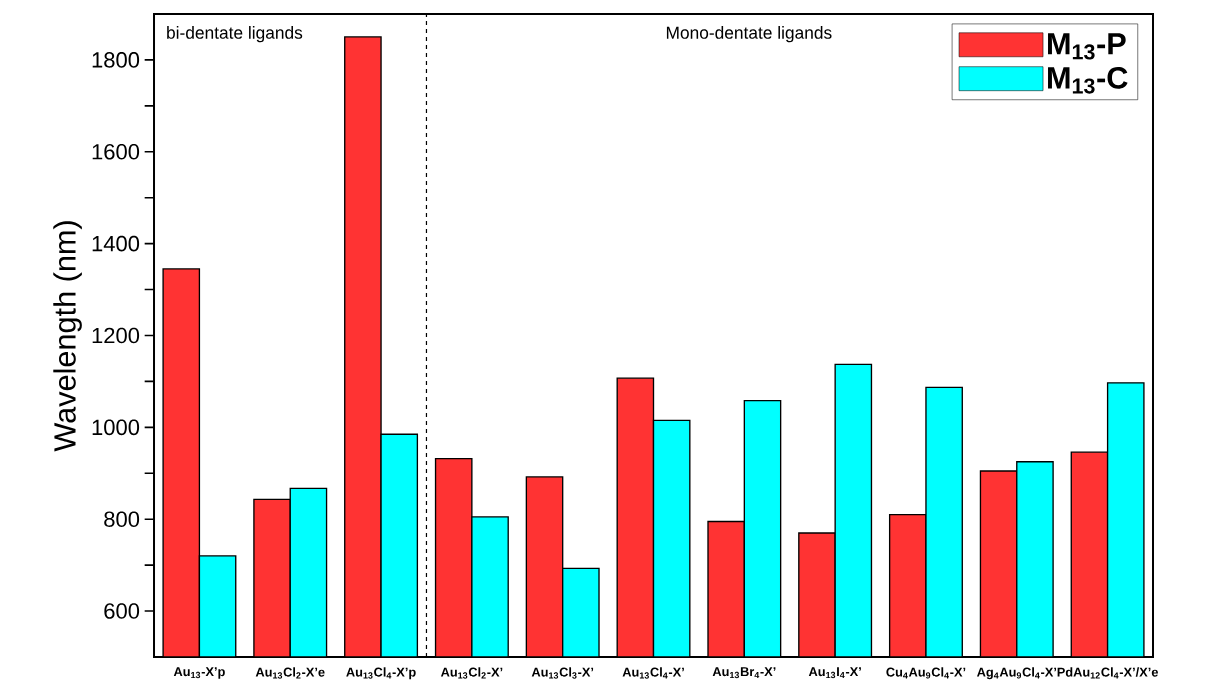 The width and height of the screenshot is (1223, 684). What do you see at coordinates (1087, 46) in the screenshot?
I see `legend-label: M$_{13}$-P` at bounding box center [1087, 46].